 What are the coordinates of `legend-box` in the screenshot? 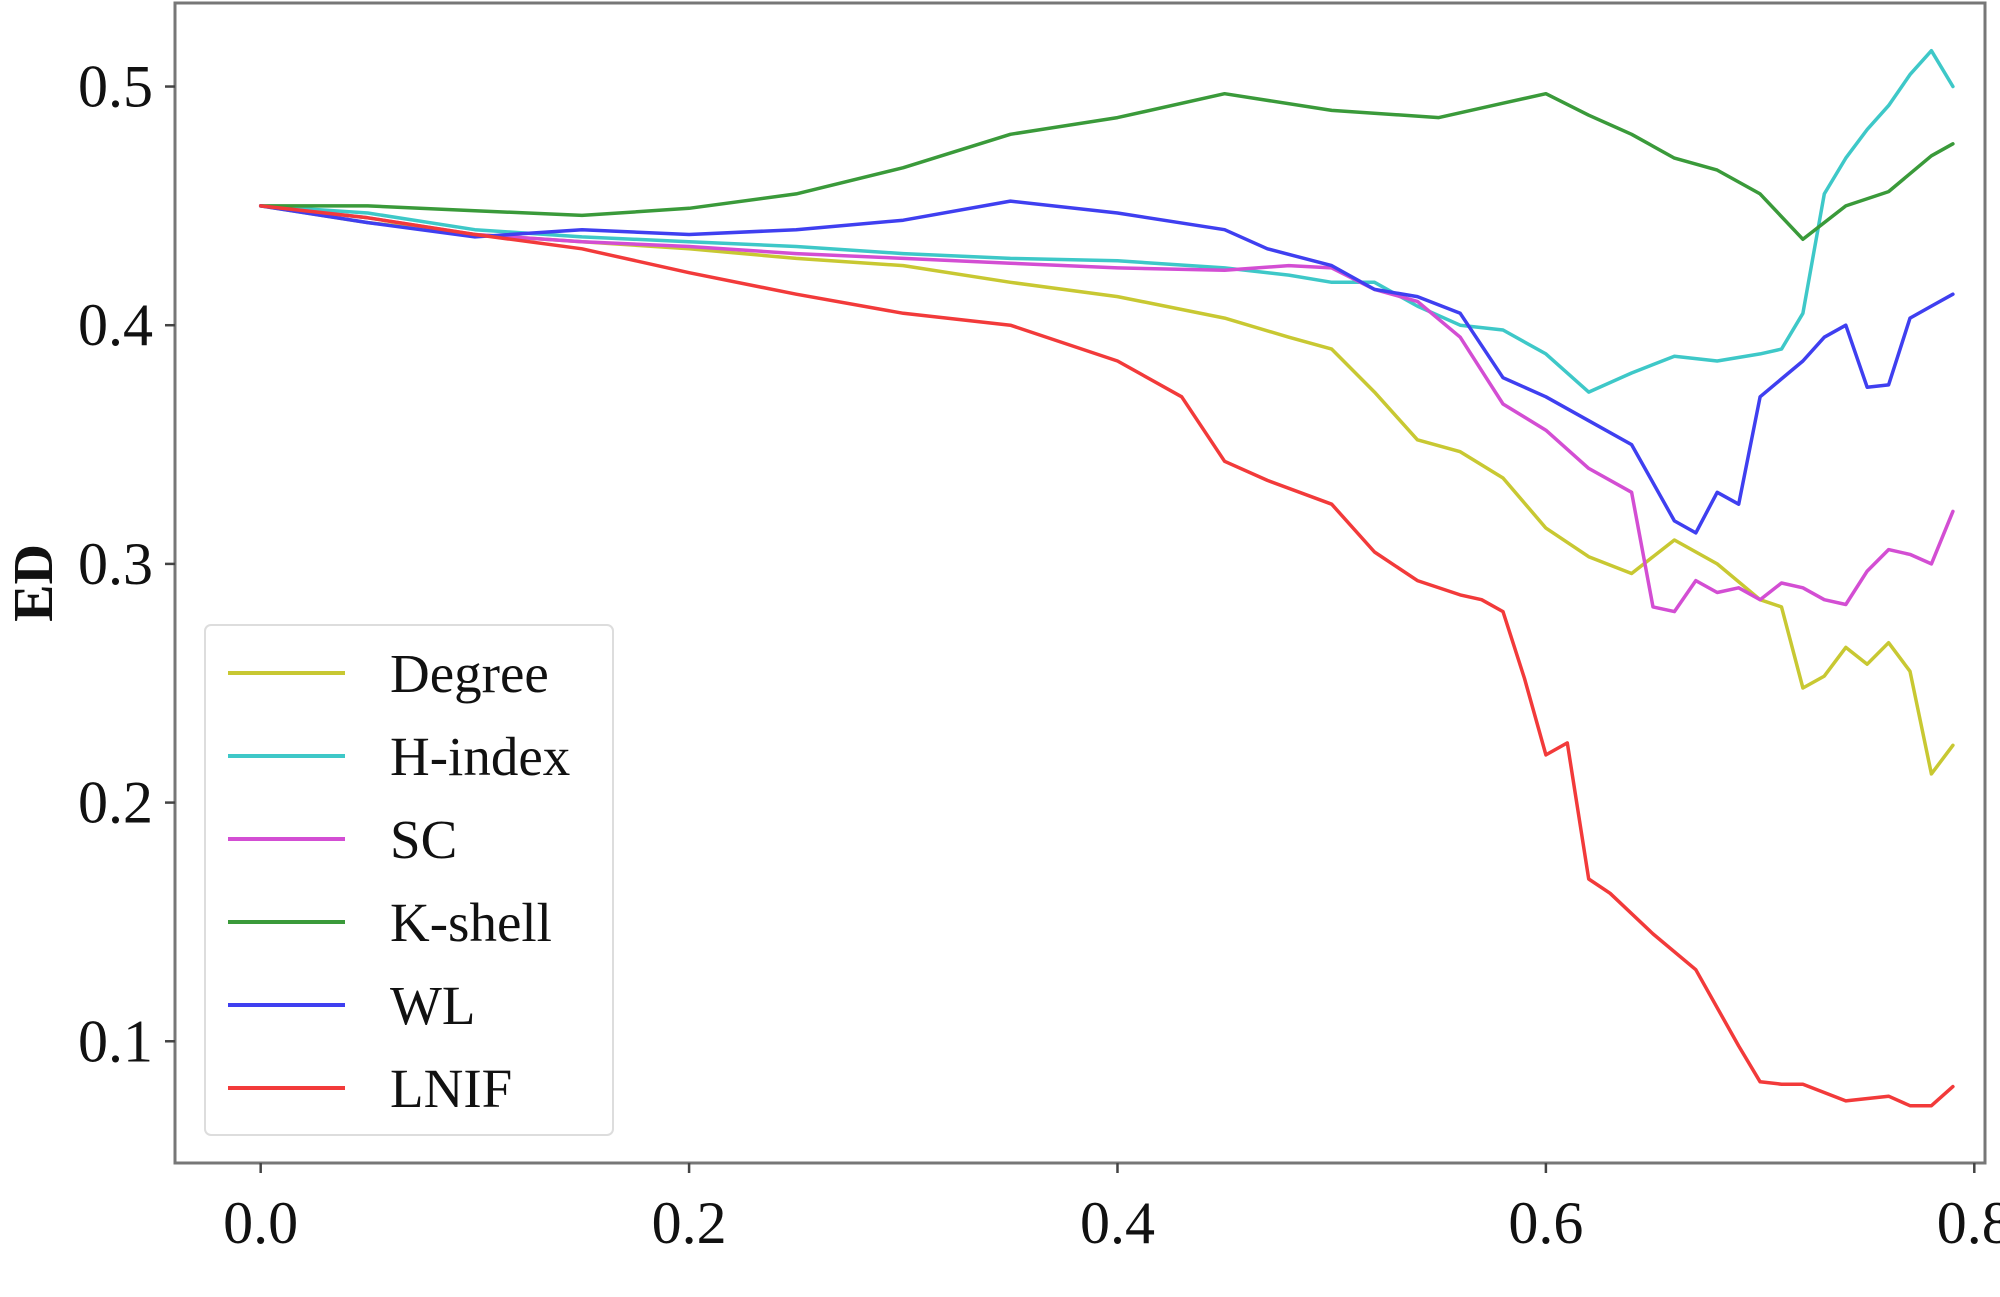 It's located at (409, 880).